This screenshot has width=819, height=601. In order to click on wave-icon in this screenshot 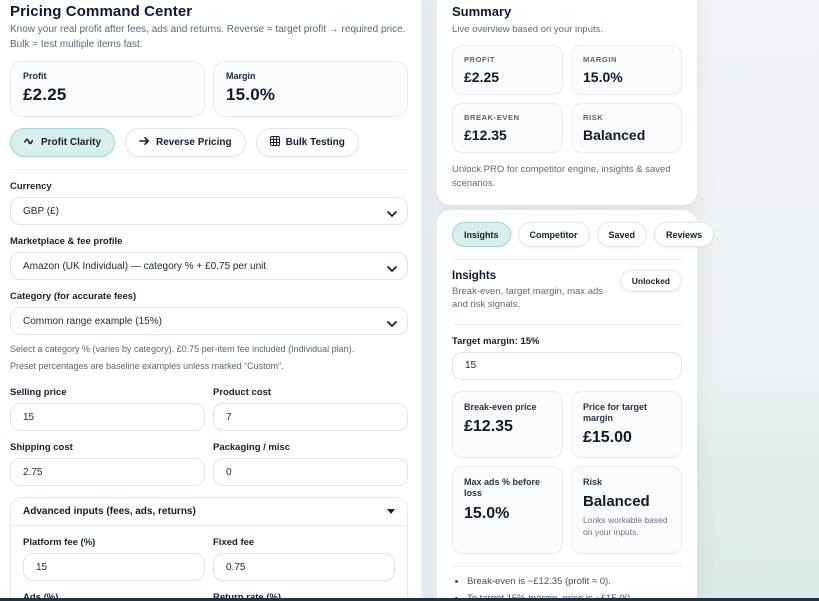, I will do `click(29, 143)`.